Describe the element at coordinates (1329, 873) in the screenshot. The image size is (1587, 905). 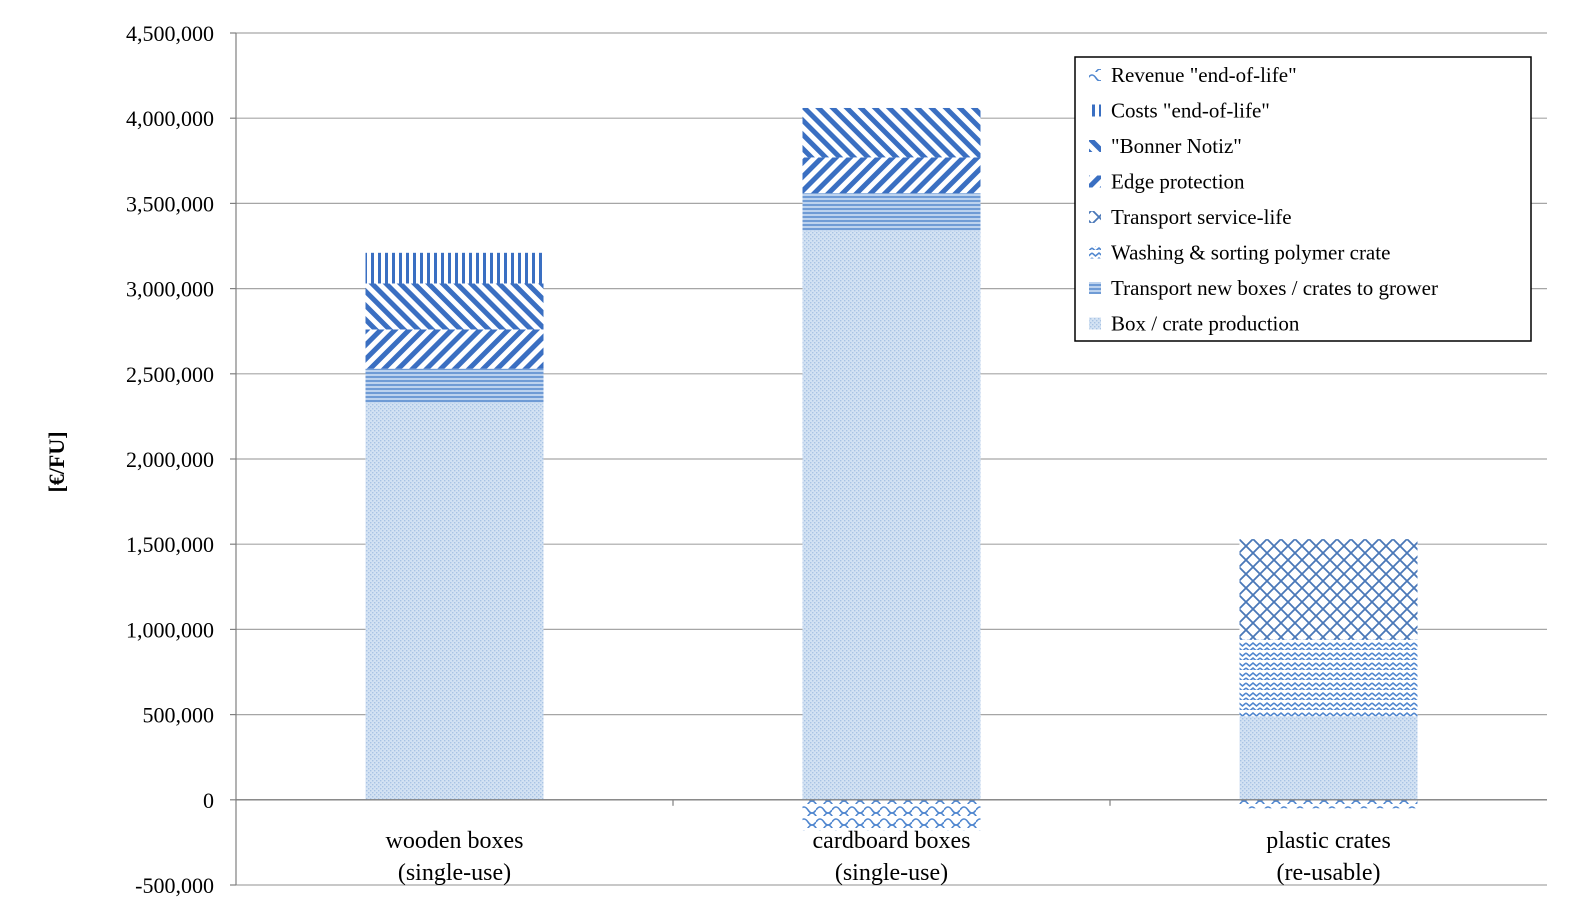
I see `category-label-sub: (re-usable)` at that location.